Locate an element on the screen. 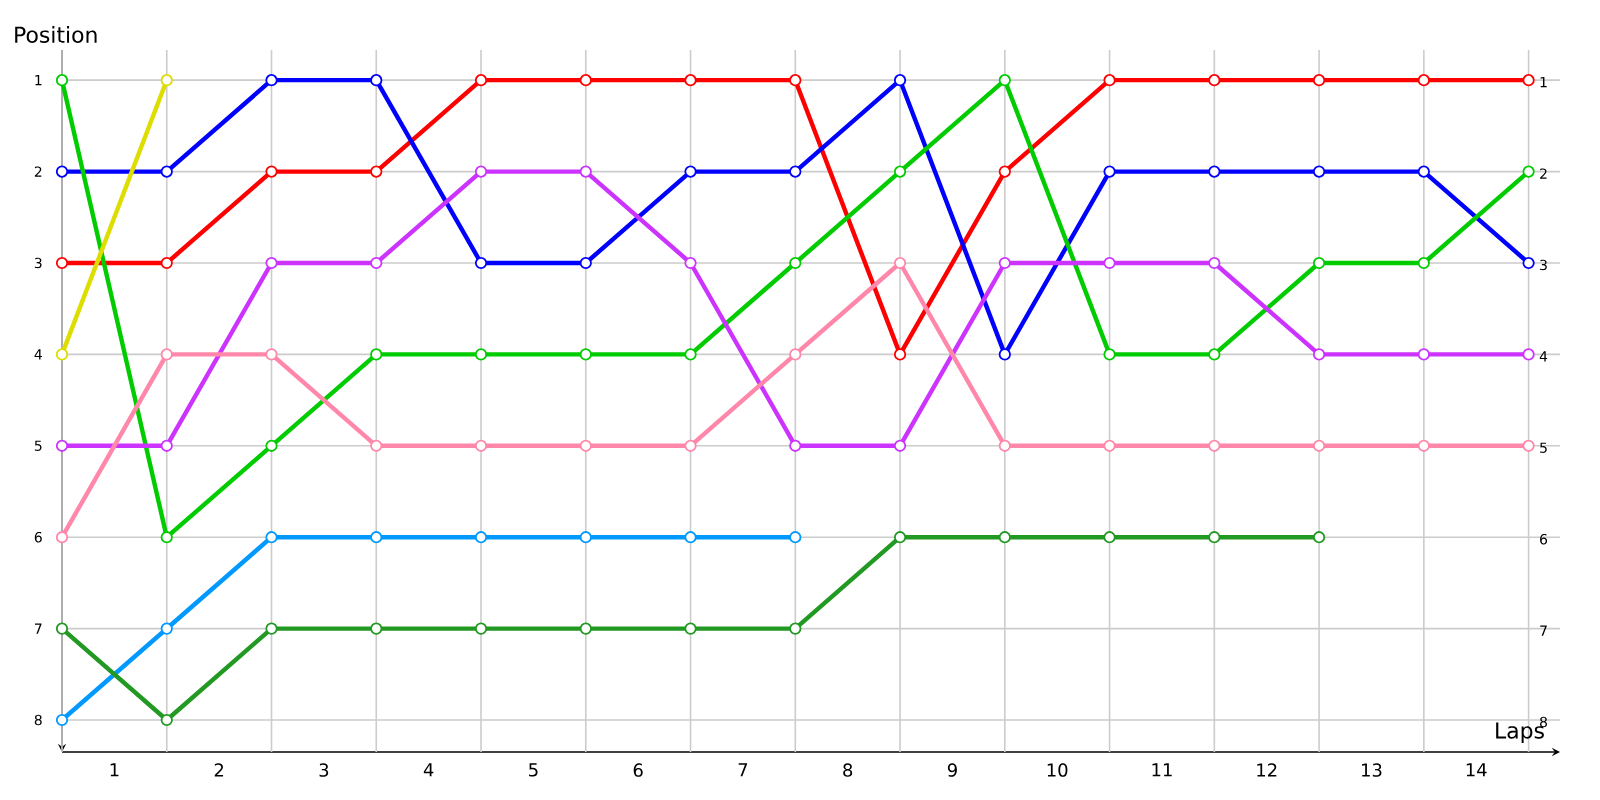 The image size is (1600, 800). x-tick-label: 13 is located at coordinates (1372, 770).